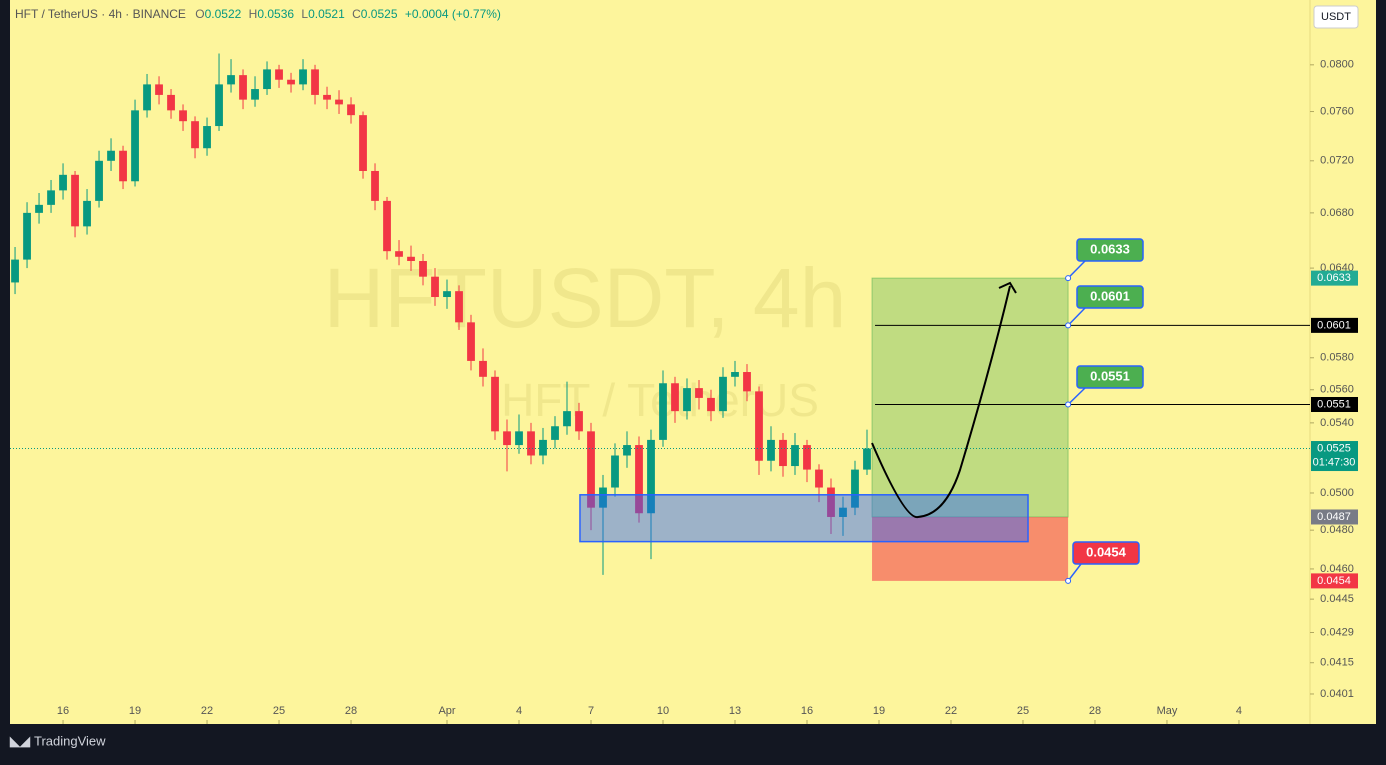 The image size is (1386, 765). Describe the element at coordinates (804, 518) in the screenshot. I see `demand-zone` at that location.